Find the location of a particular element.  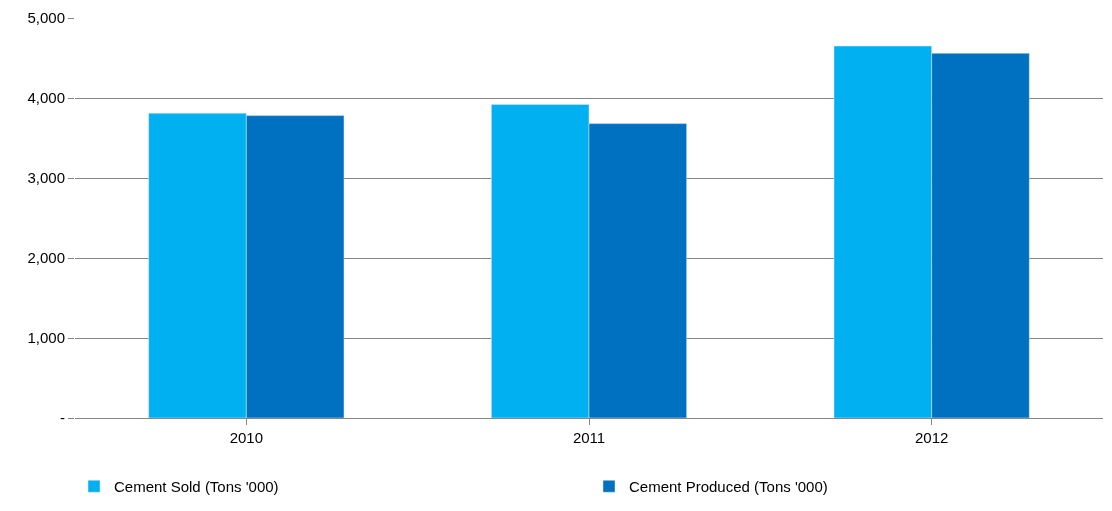

x-tick-label: 2011 is located at coordinates (589, 437).